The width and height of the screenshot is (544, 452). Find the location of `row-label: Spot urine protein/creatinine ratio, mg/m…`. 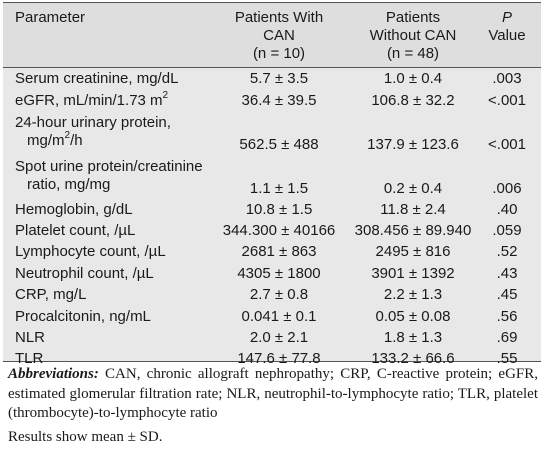

row-label: Spot urine protein/creatinine ratio, mg/m… is located at coordinates (109, 176).